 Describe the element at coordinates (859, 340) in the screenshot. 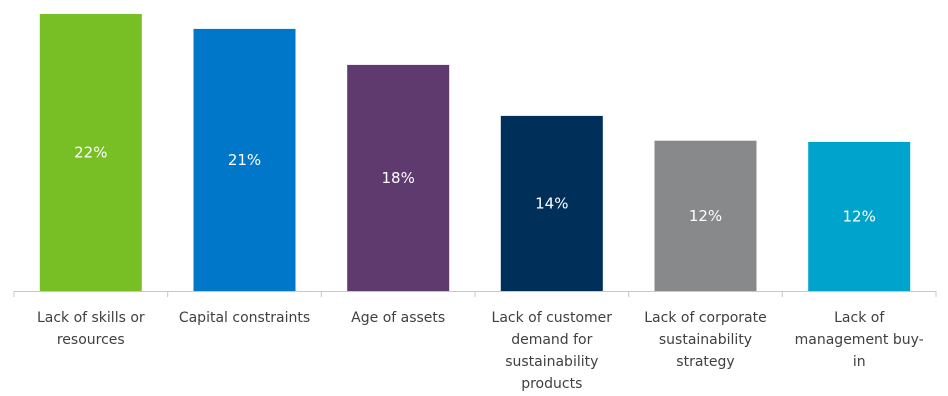

I see `category-label-6: Lack of management buy-in` at that location.